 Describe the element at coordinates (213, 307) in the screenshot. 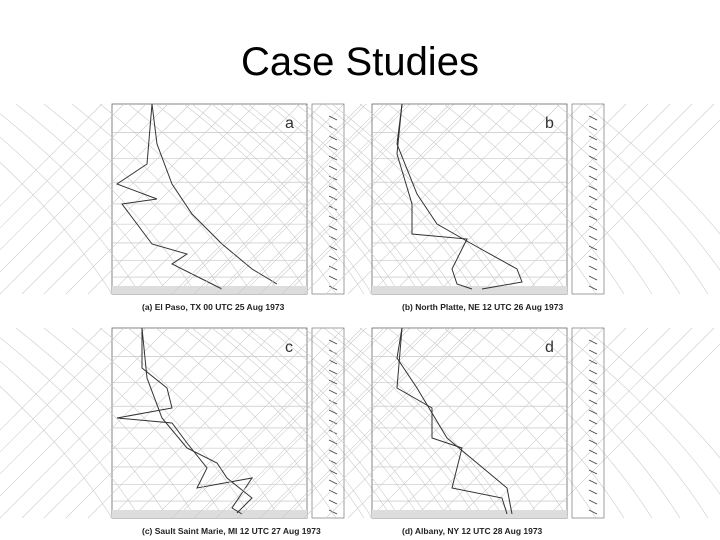

I see `panel-caption: (a) El Paso, TX 00 UTC 25 Aug 1973` at that location.